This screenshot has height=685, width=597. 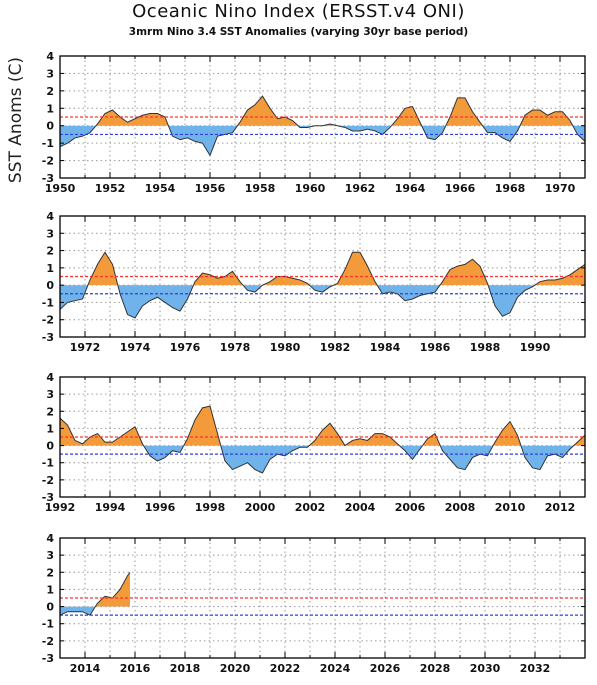 What do you see at coordinates (385, 347) in the screenshot?
I see `x-tick-label: 1984` at bounding box center [385, 347].